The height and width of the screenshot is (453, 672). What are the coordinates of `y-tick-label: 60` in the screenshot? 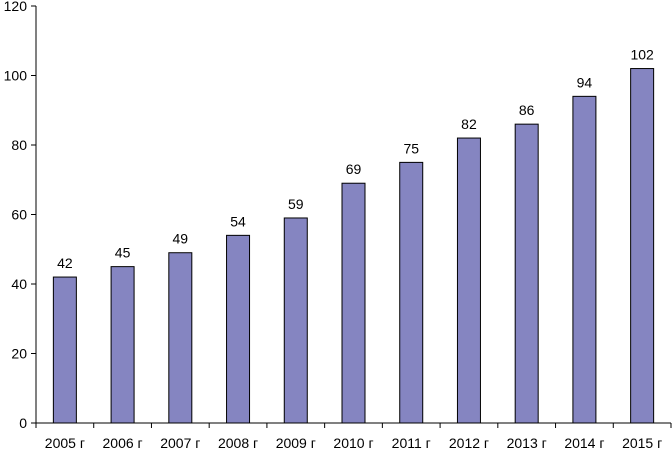 It's located at (19, 215).